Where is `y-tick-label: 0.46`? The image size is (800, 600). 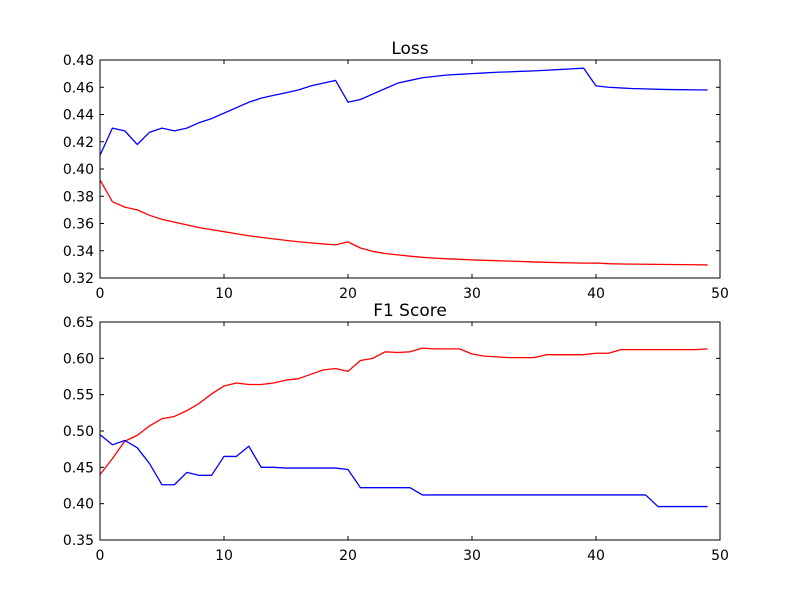
y-tick-label: 0.46 is located at coordinates (78, 88).